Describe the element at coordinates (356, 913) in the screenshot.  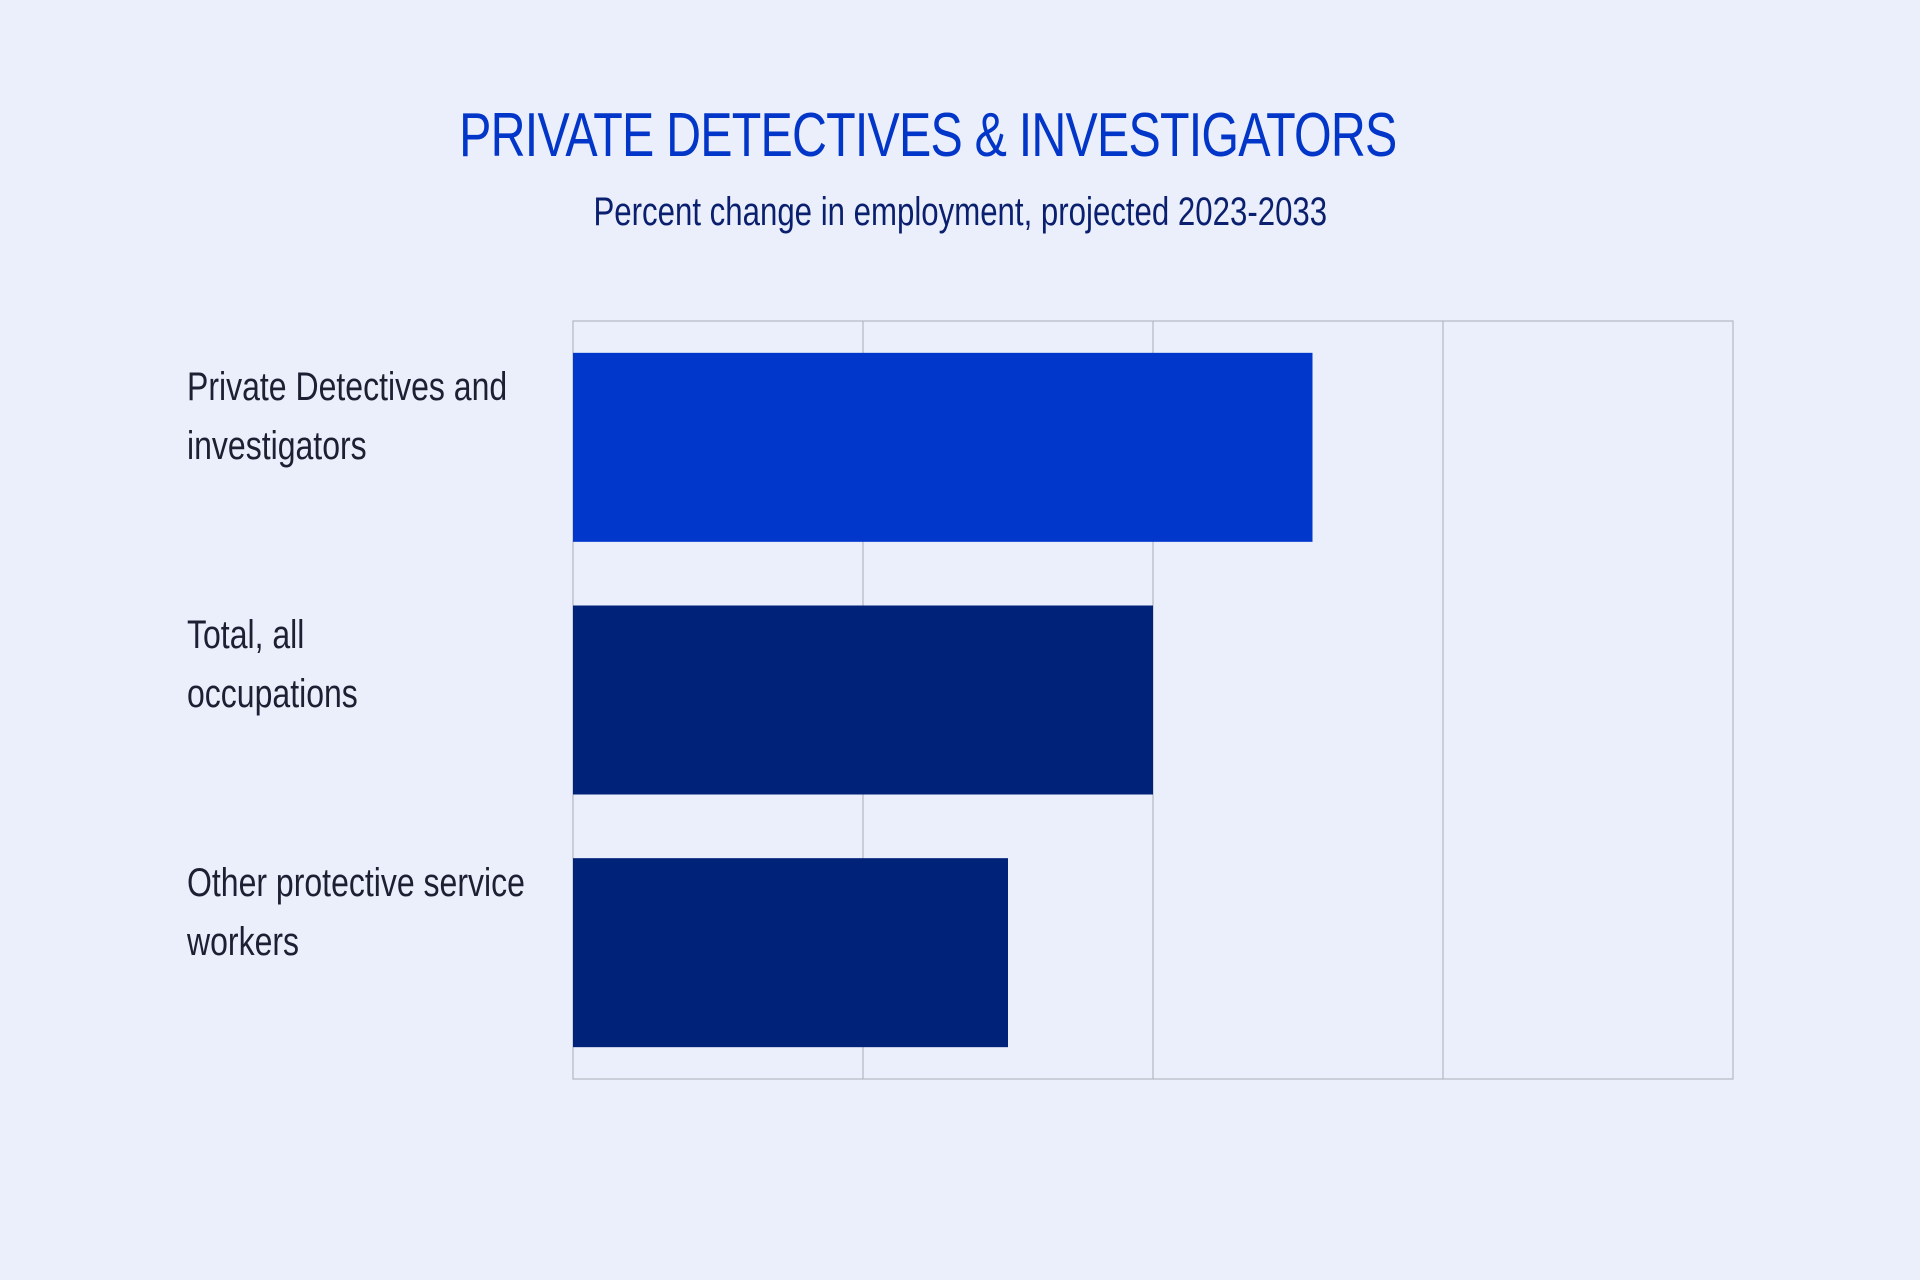
I see `category-label-other-protective: Other protective service workers` at that location.